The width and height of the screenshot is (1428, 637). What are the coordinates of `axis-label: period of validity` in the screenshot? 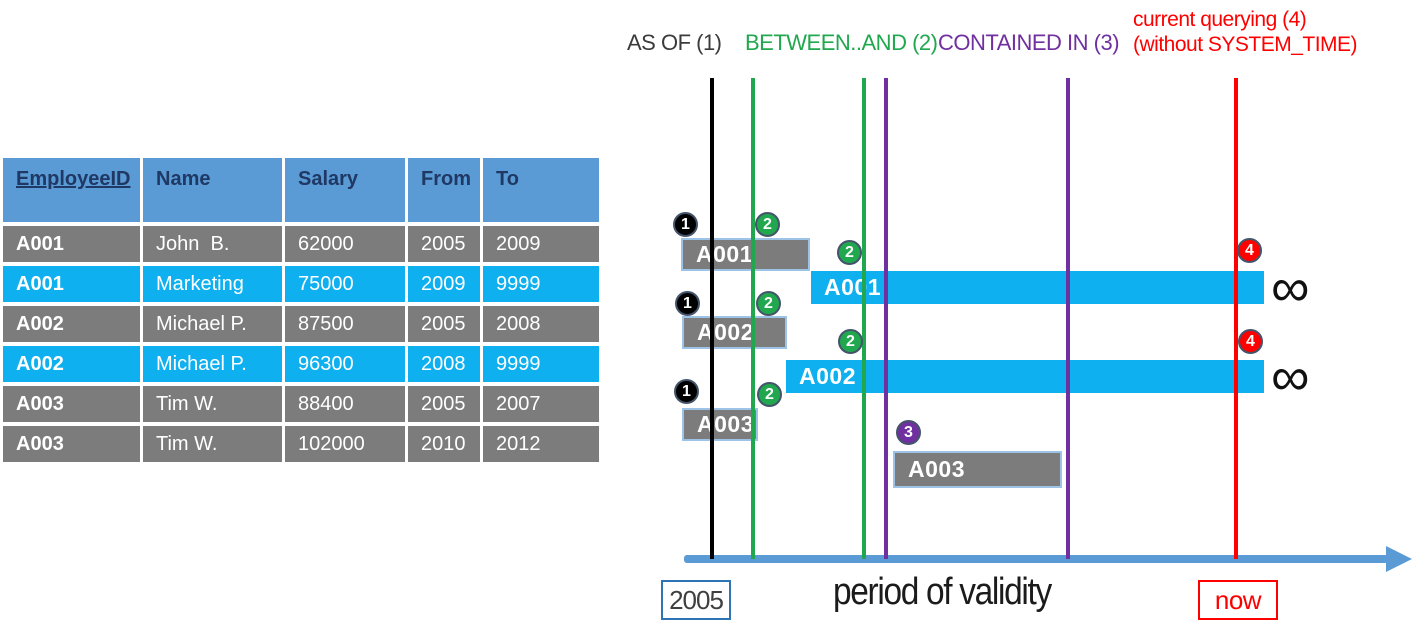 It's located at (942, 592).